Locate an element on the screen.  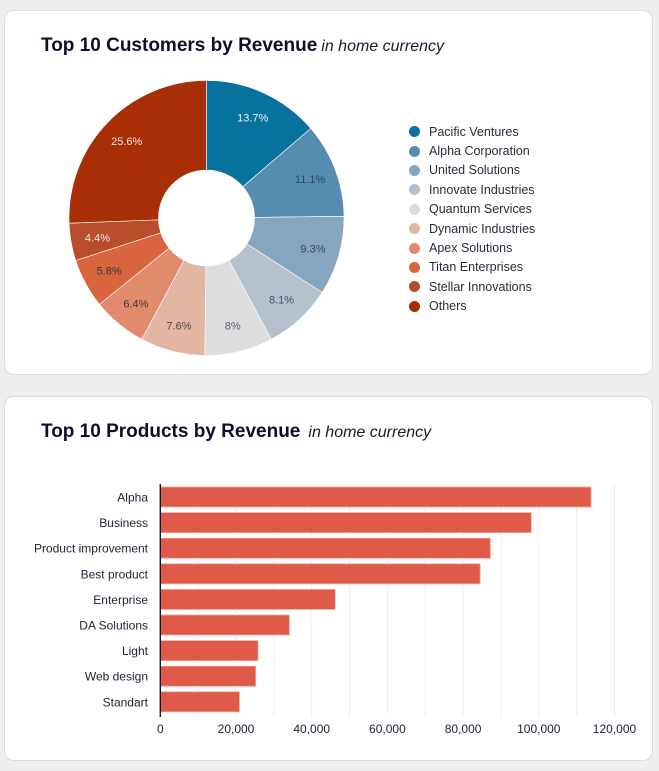
donut-slice-label: 6.4% is located at coordinates (135, 304).